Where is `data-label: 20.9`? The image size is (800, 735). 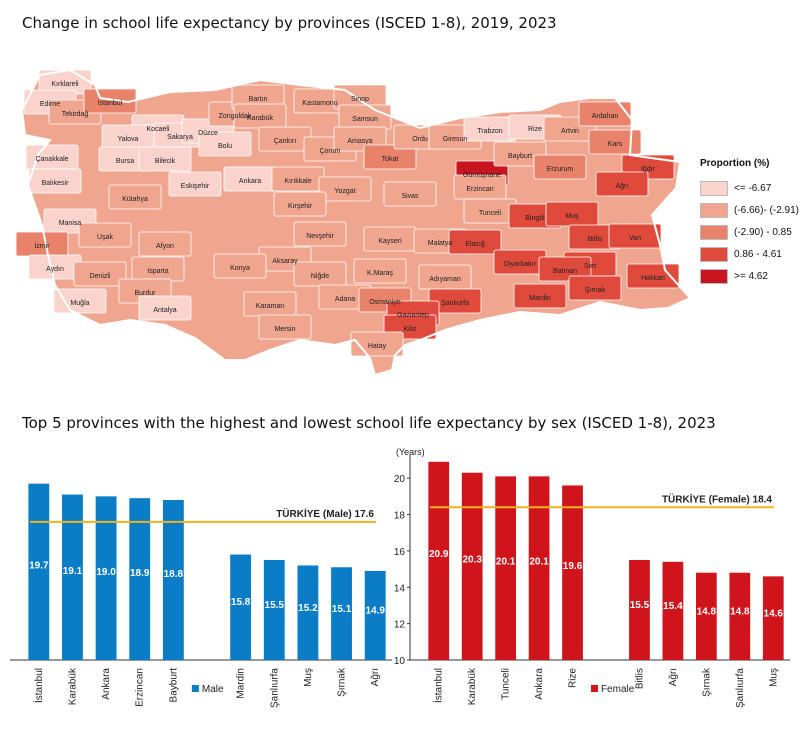 data-label: 20.9 is located at coordinates (439, 554).